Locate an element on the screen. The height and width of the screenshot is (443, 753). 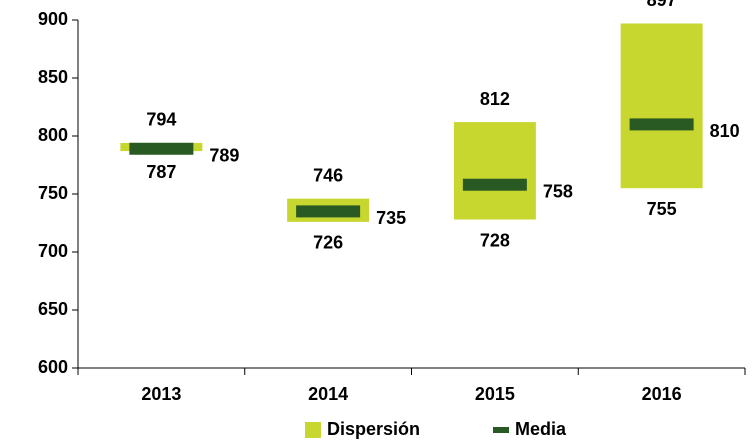
high-label: 812 is located at coordinates (495, 99).